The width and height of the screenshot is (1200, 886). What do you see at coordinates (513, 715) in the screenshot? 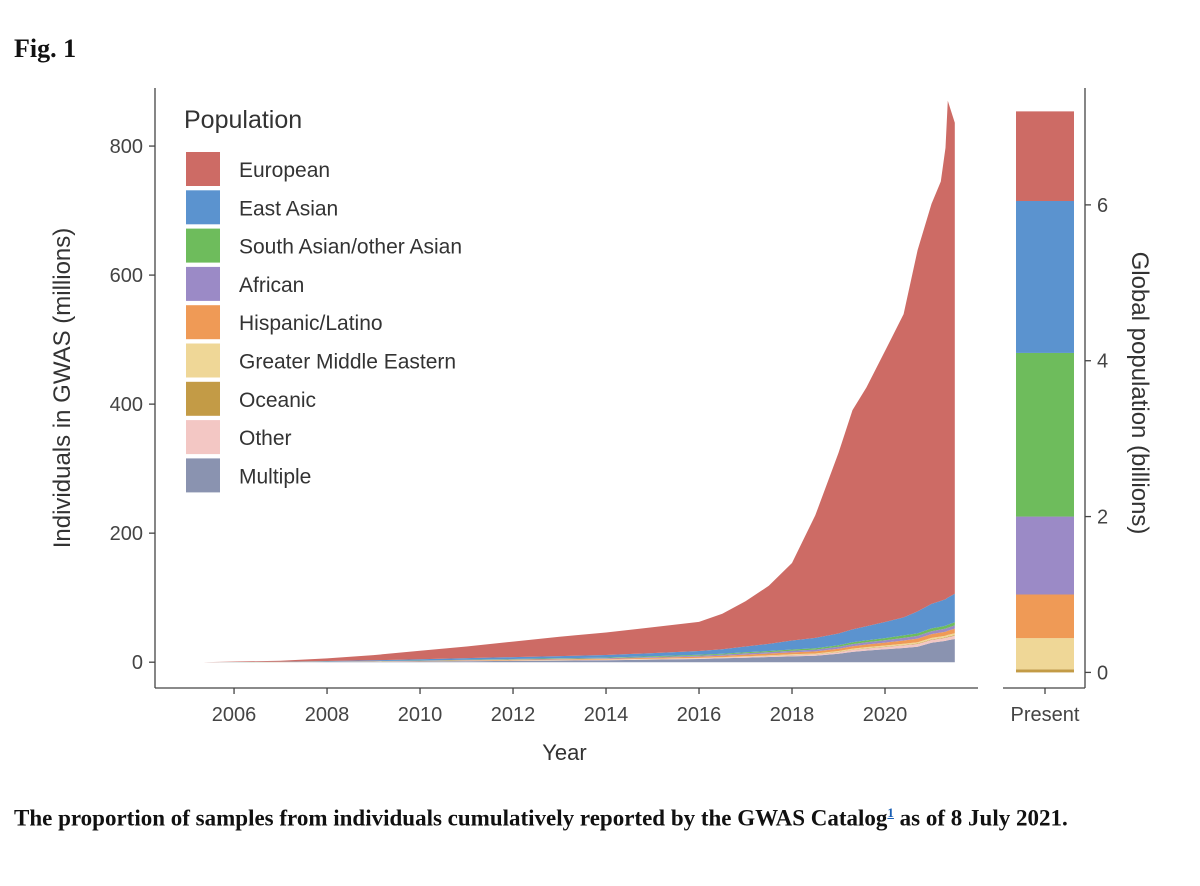
I see `x-tick-label: 2012` at bounding box center [513, 715].